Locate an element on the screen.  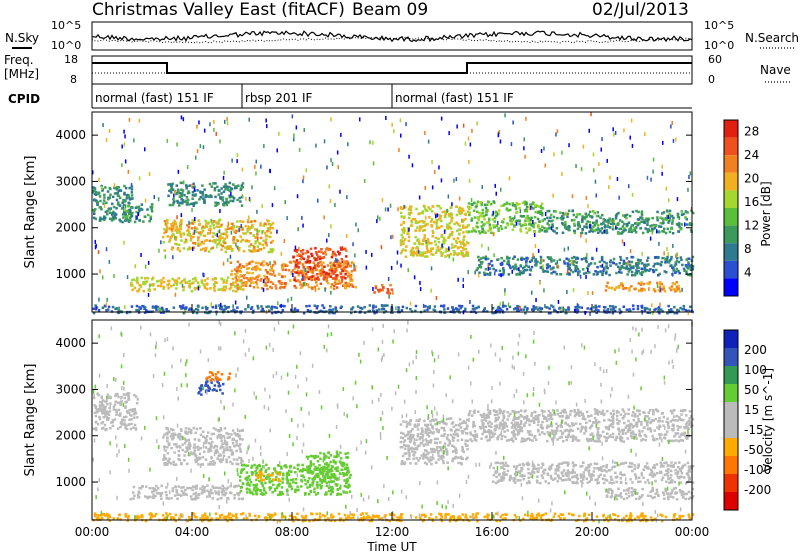
freq-tick-top: 18 is located at coordinates (71, 59).